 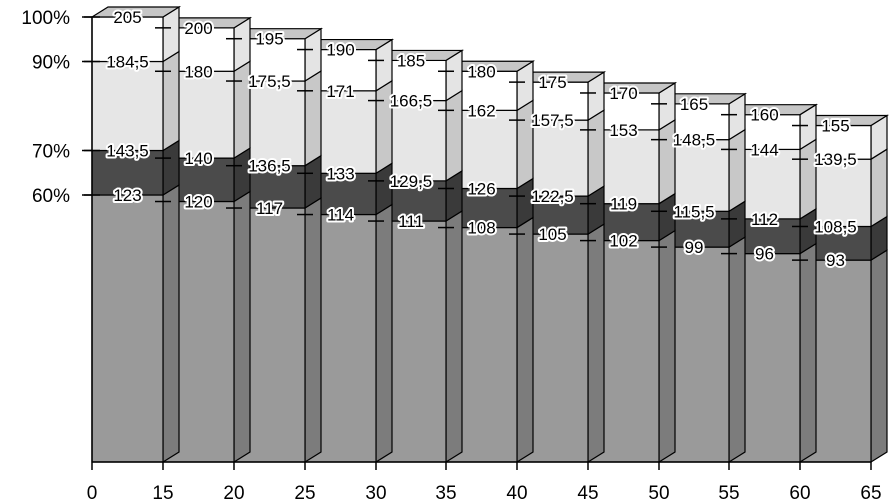 What do you see at coordinates (481, 228) in the screenshot?
I see `data-label: 108` at bounding box center [481, 228].